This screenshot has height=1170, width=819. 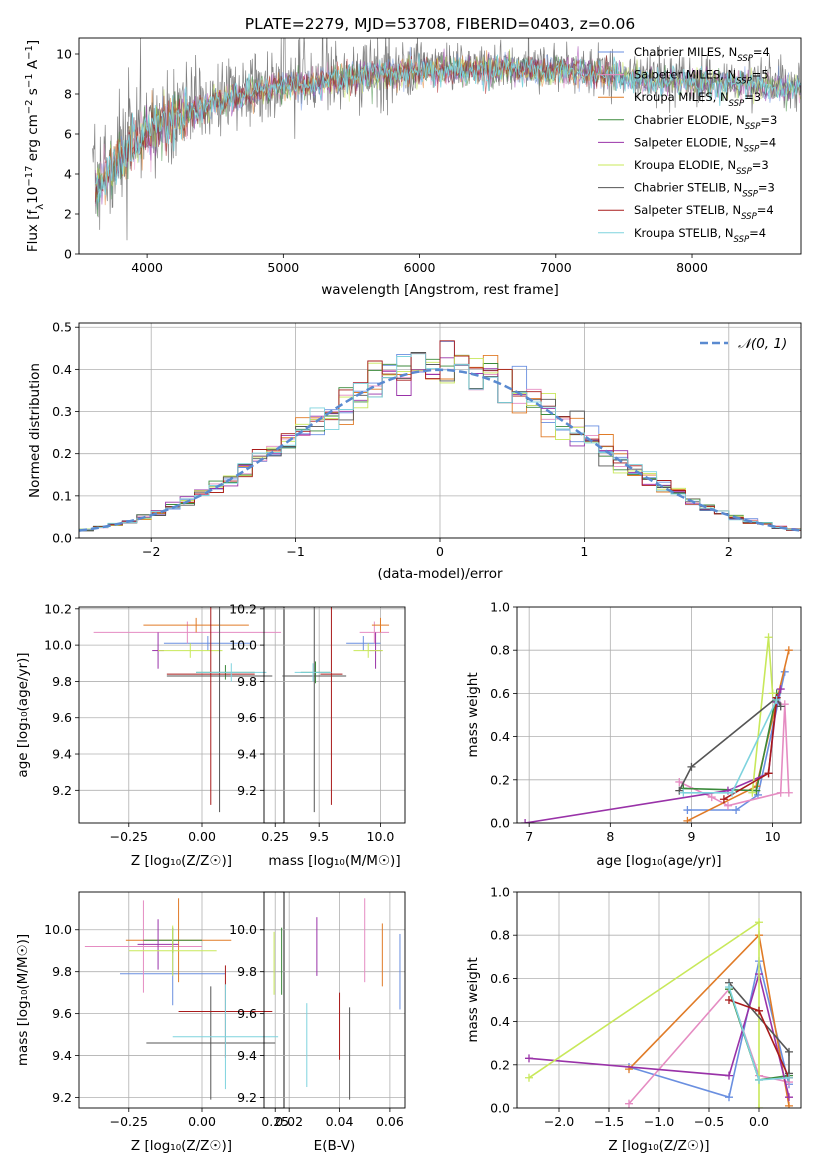 What do you see at coordinates (58, 608) in the screenshot?
I see `y-tick-label: 10.2` at bounding box center [58, 608].